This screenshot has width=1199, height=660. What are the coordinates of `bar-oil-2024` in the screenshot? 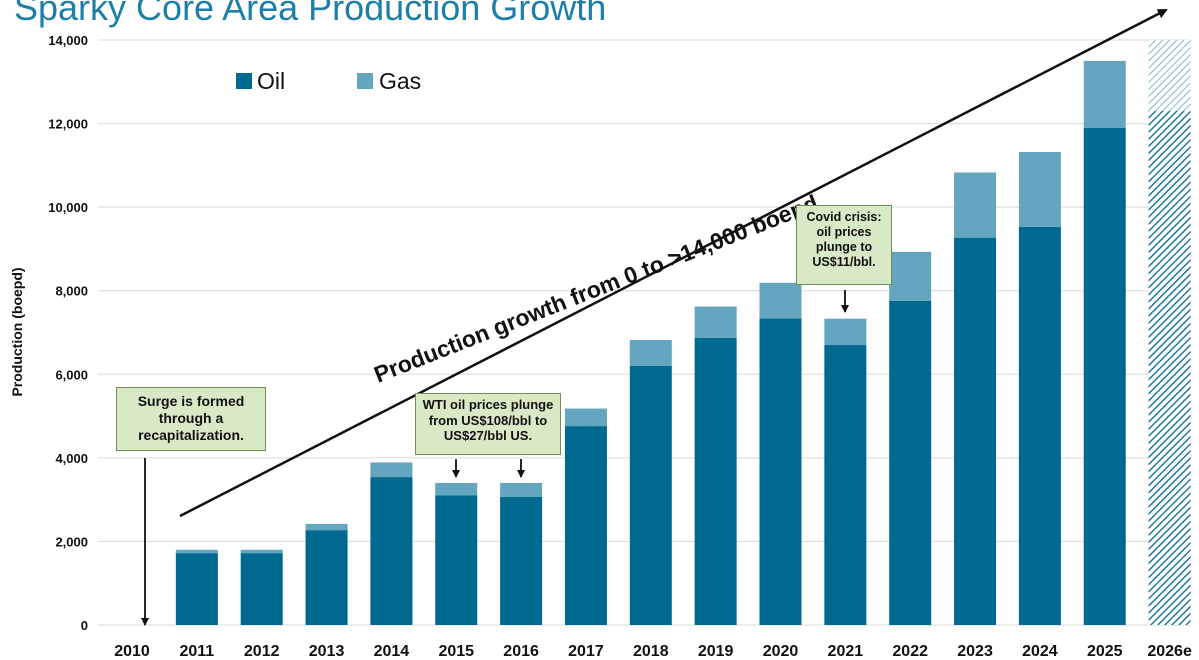 It's located at (1039, 425).